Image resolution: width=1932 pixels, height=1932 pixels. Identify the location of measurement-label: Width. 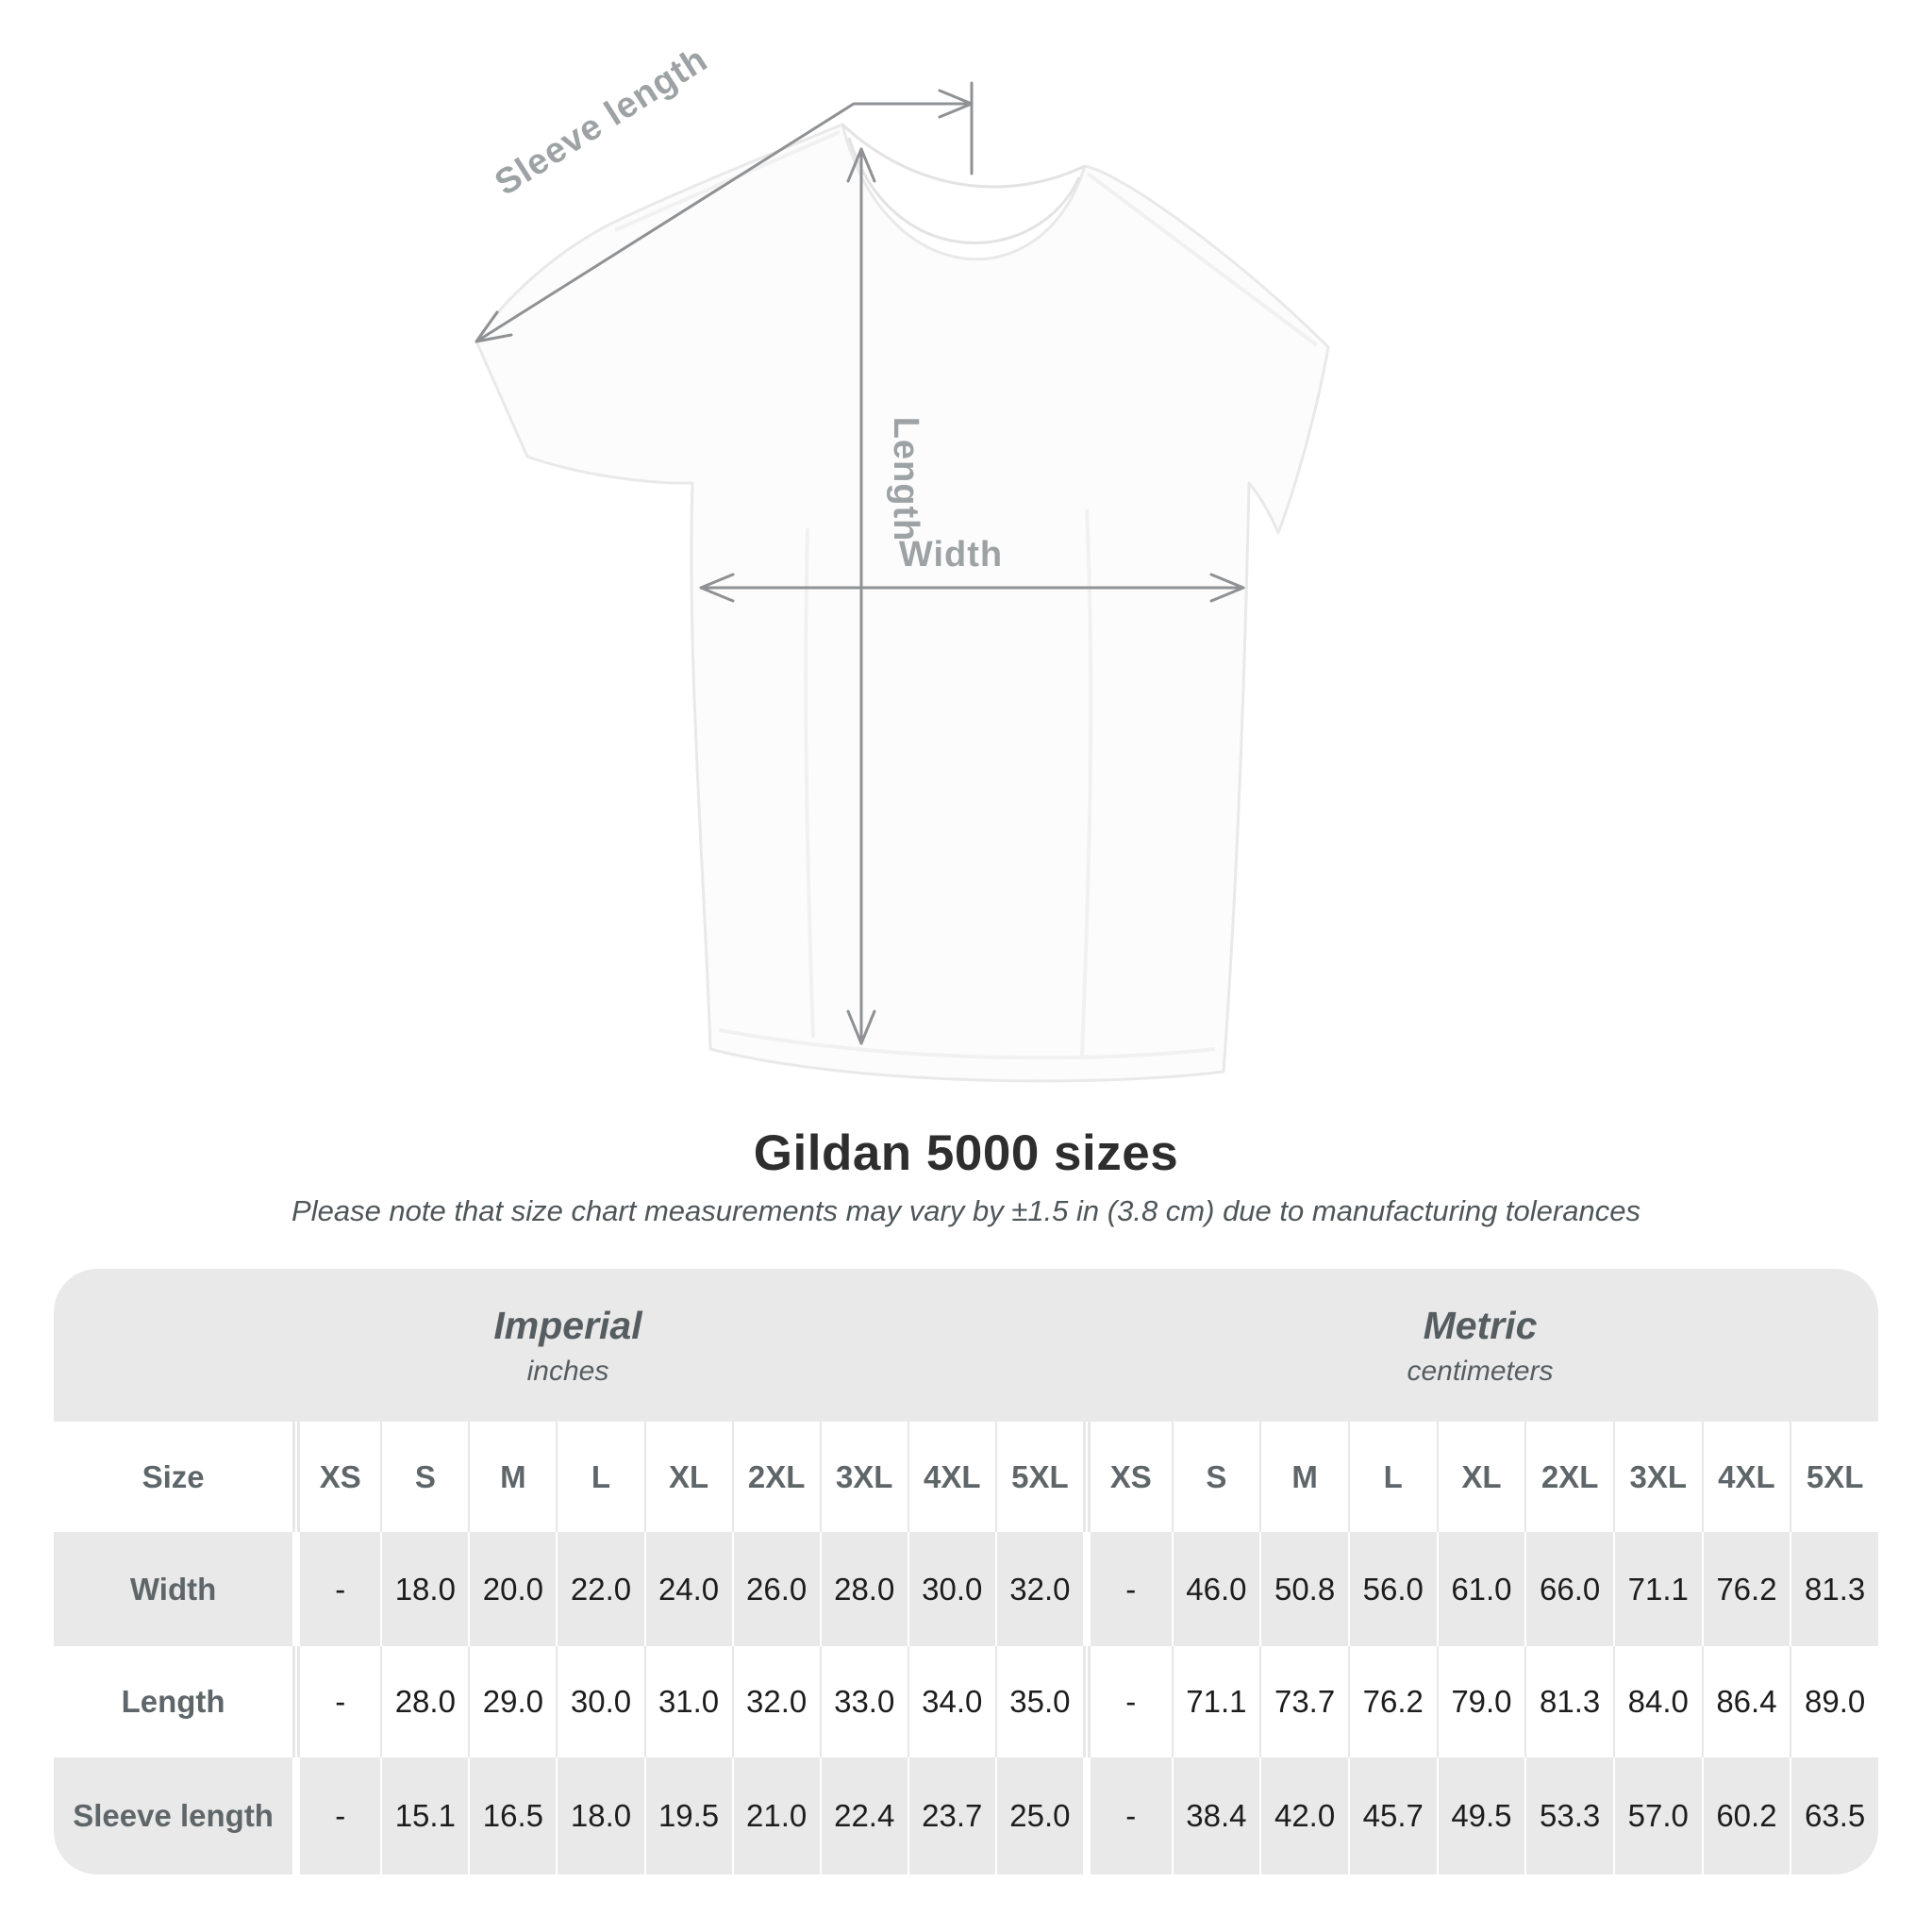
(174, 1589).